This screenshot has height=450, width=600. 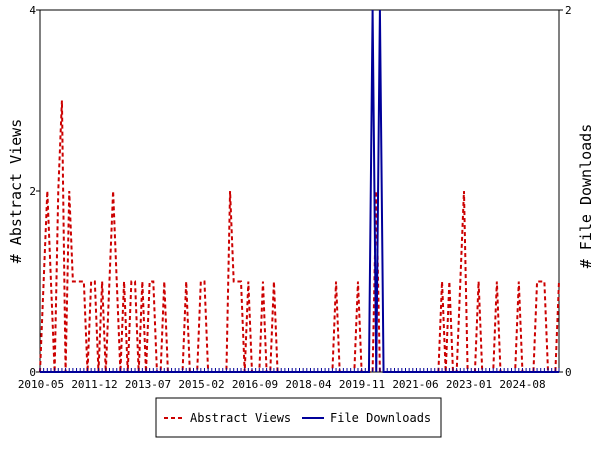 I want to click on legend: Abstract Views File Downloads, so click(x=298, y=417).